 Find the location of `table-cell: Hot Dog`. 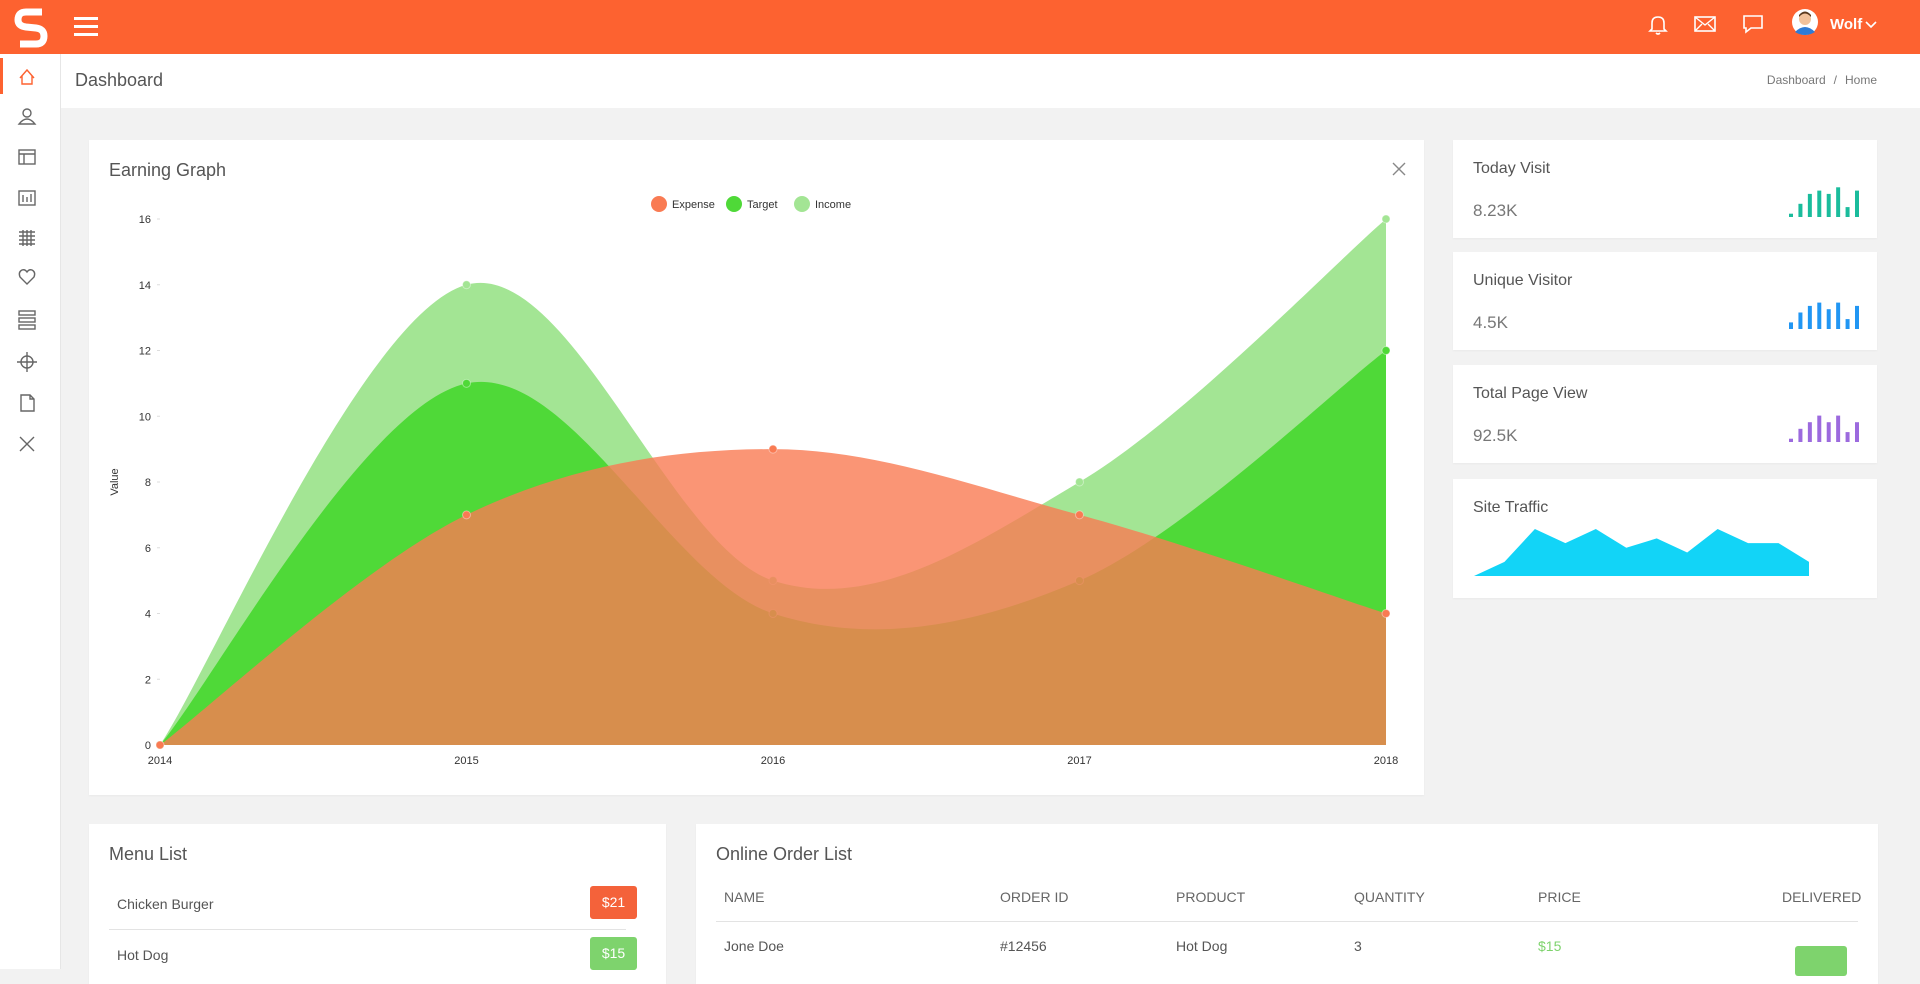

table-cell: Hot Dog is located at coordinates (1202, 946).